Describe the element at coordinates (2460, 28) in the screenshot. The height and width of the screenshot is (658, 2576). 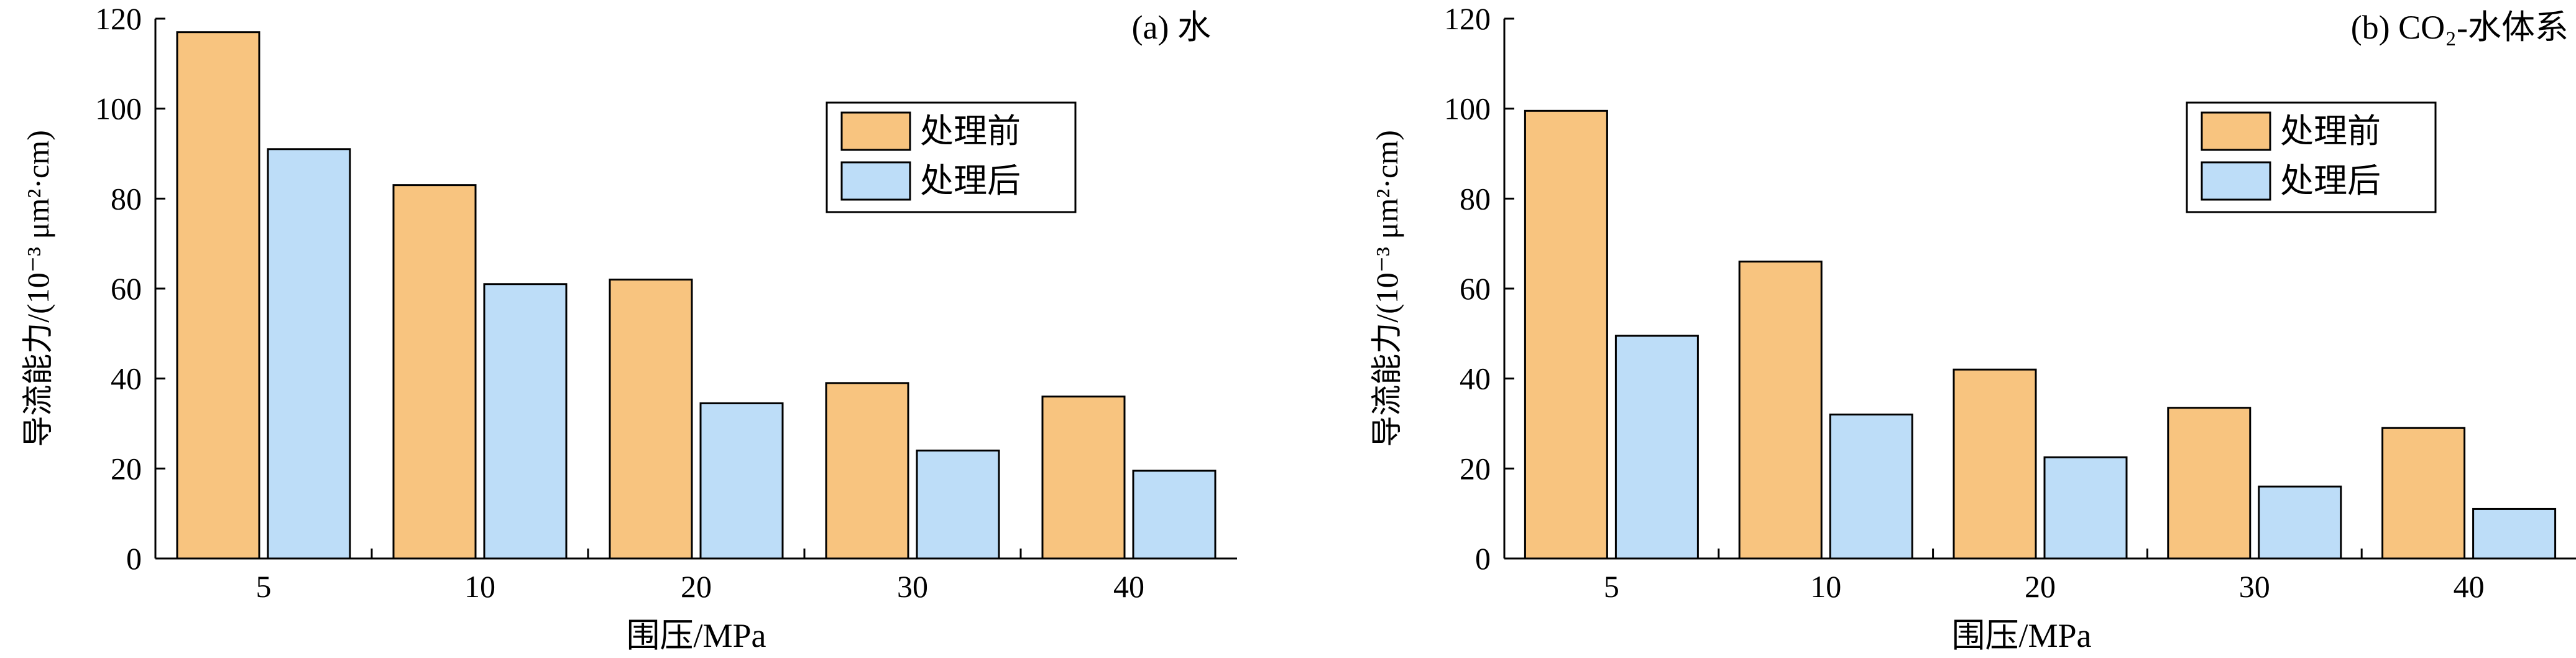
I see `panel-label: (b) CO₂-水体系` at that location.